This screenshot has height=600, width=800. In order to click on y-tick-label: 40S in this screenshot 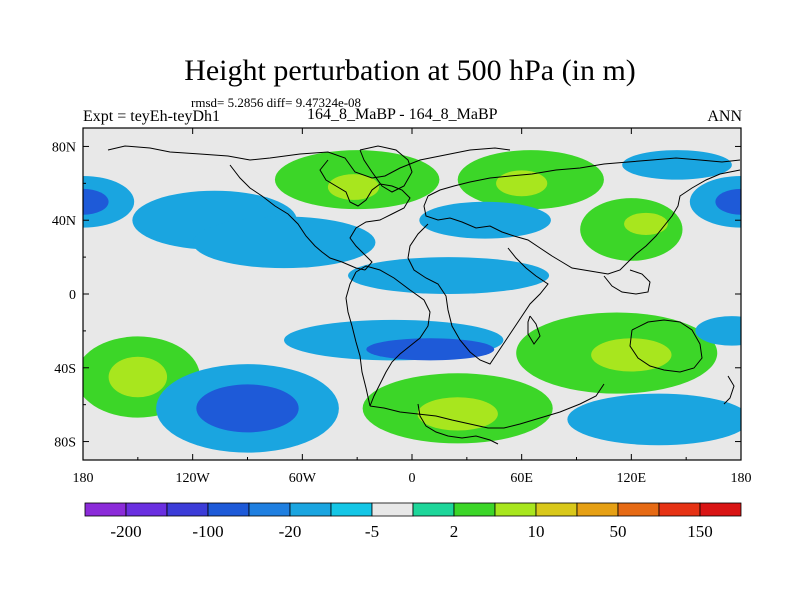, I will do `click(65, 369)`.